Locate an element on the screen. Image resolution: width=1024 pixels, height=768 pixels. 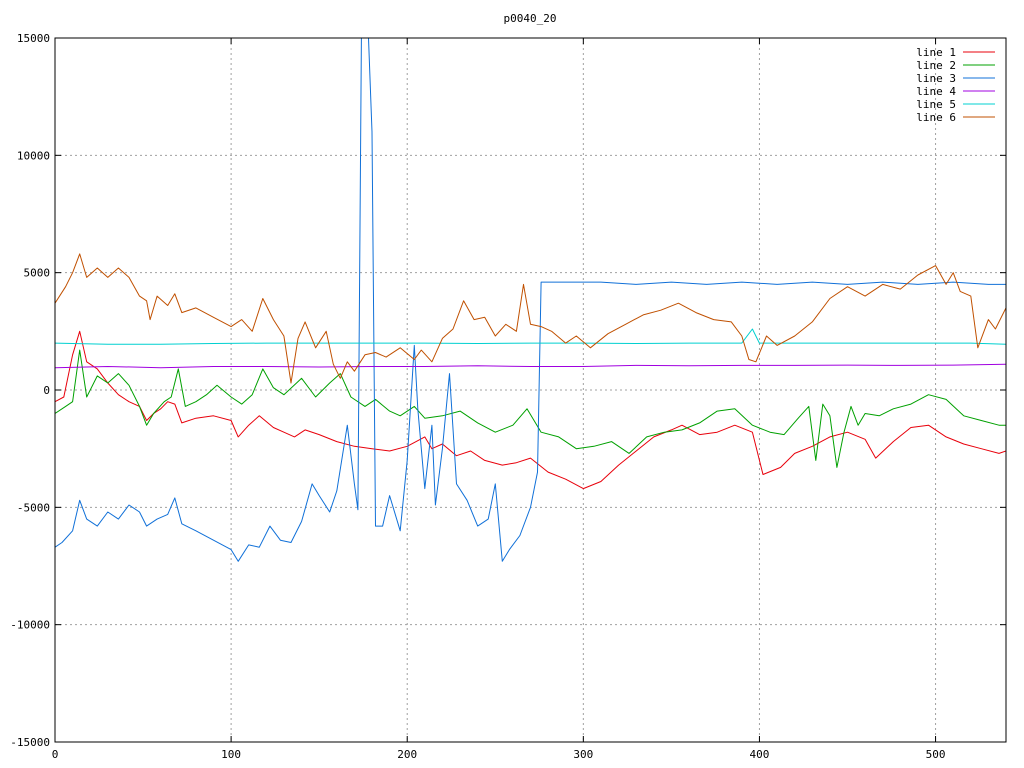
x-tick-label: 400 is located at coordinates (760, 754).